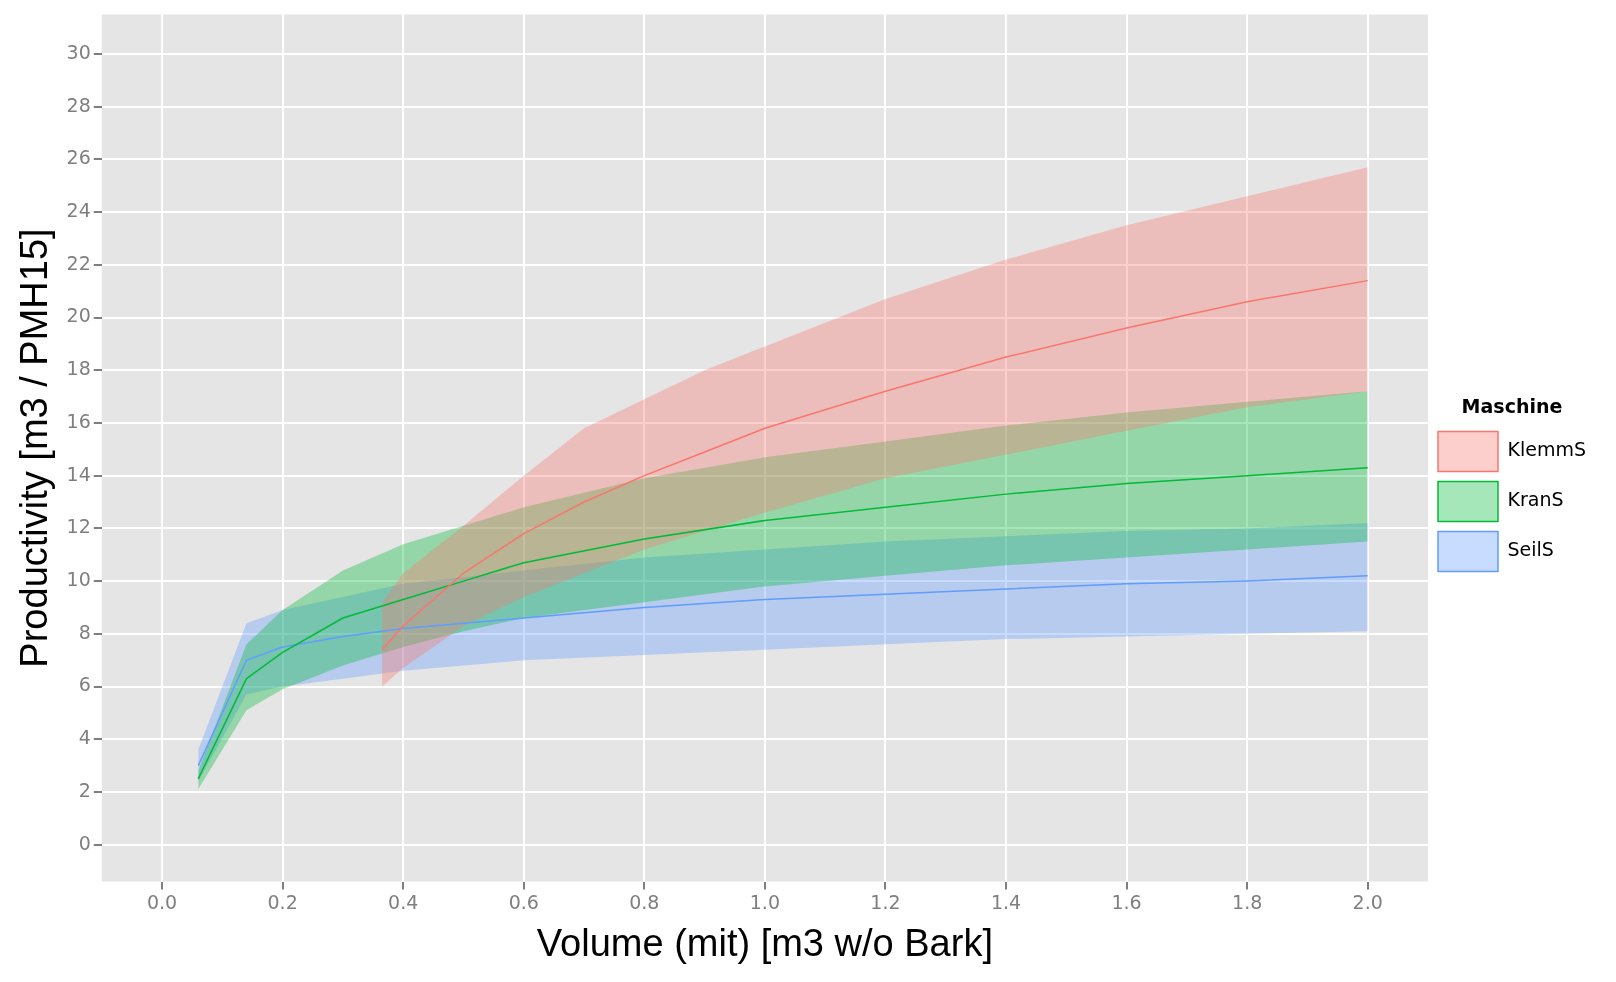  I want to click on y-tick-label: 24, so click(78, 210).